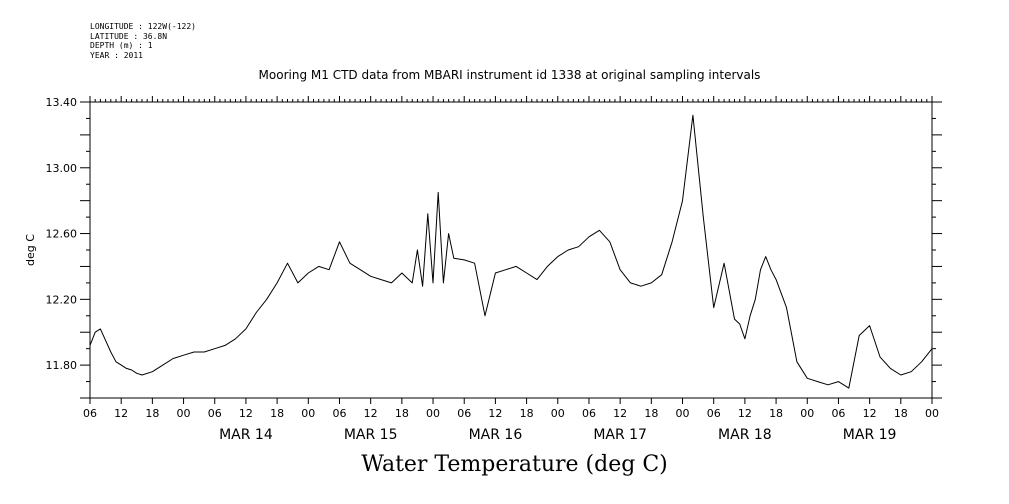 The height and width of the screenshot is (504, 1009). I want to click on year-label: YEAR : 2011, so click(116, 55).